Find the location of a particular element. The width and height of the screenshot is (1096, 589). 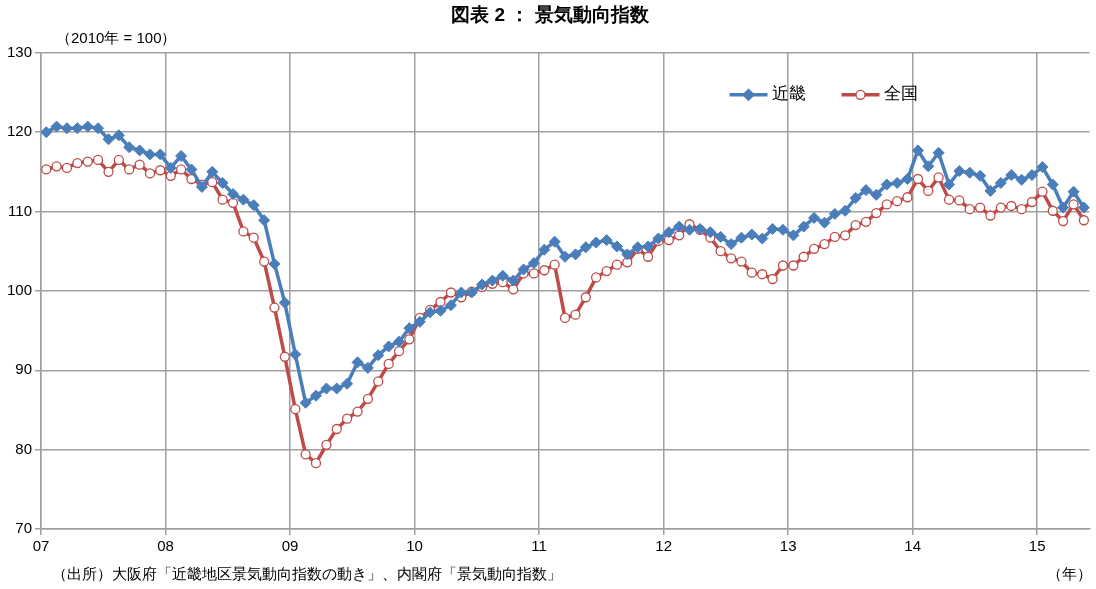

legend-label: 近畿 is located at coordinates (788, 94).